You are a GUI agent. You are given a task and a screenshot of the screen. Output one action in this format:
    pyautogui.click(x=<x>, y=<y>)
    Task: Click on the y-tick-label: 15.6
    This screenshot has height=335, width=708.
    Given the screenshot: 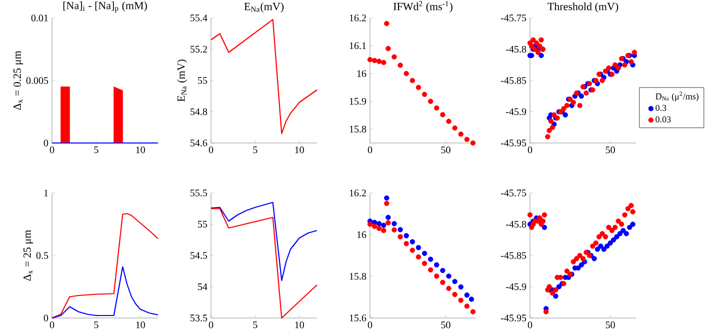 What is the action you would take?
    pyautogui.click(x=358, y=318)
    